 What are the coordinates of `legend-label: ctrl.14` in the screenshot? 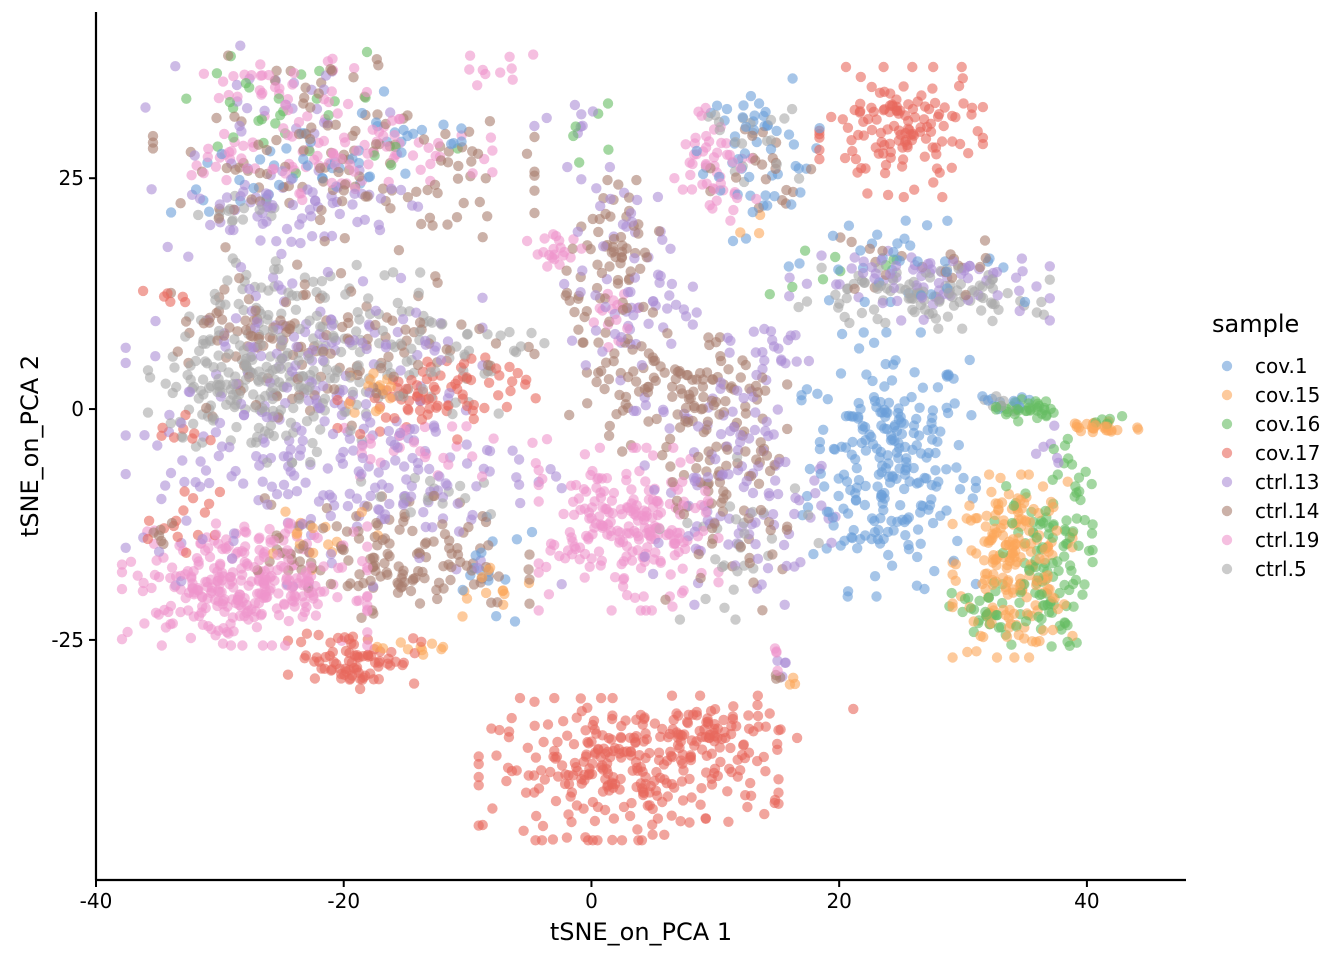 It's located at (1287, 511).